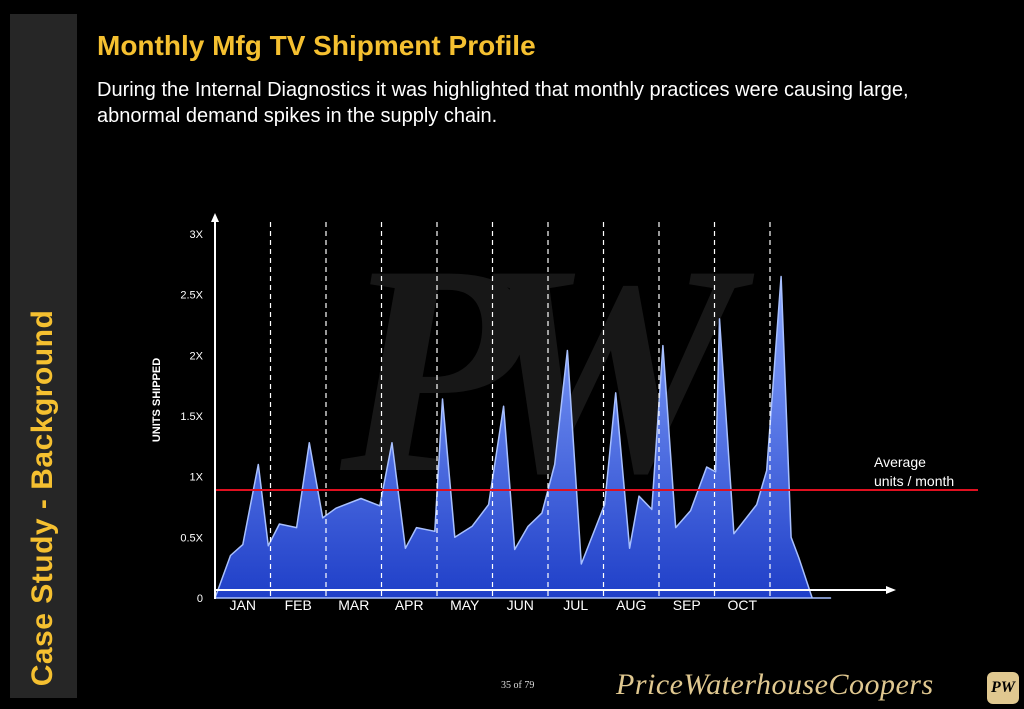  What do you see at coordinates (520, 605) in the screenshot?
I see `x-tick-label: JUN` at bounding box center [520, 605].